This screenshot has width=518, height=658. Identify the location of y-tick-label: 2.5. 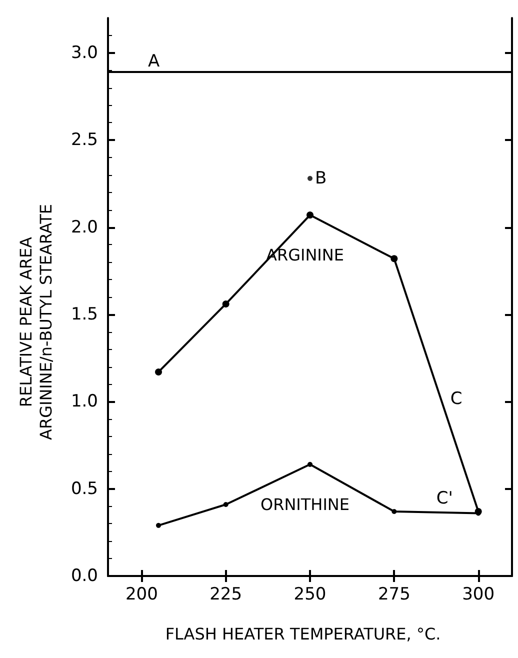
(84, 140).